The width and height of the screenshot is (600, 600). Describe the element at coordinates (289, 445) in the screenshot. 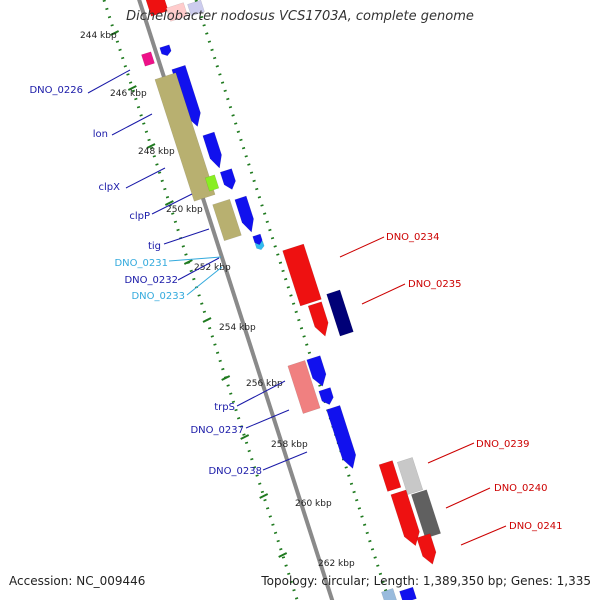

I see `kbp-label: 258 kbp` at that location.